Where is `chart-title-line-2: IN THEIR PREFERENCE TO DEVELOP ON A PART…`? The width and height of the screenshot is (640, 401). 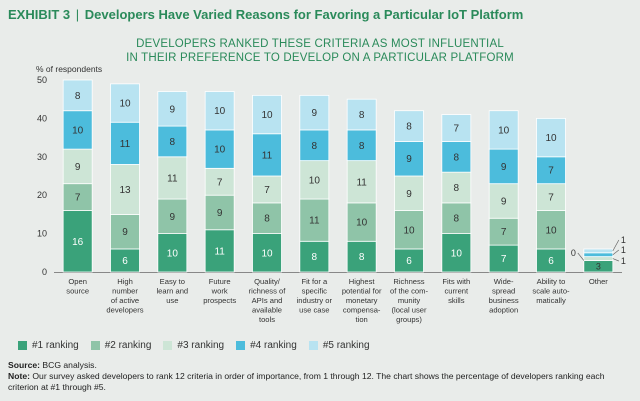 chart-title-line-2: IN THEIR PREFERENCE TO DEVELOP ON A PART… is located at coordinates (320, 58).